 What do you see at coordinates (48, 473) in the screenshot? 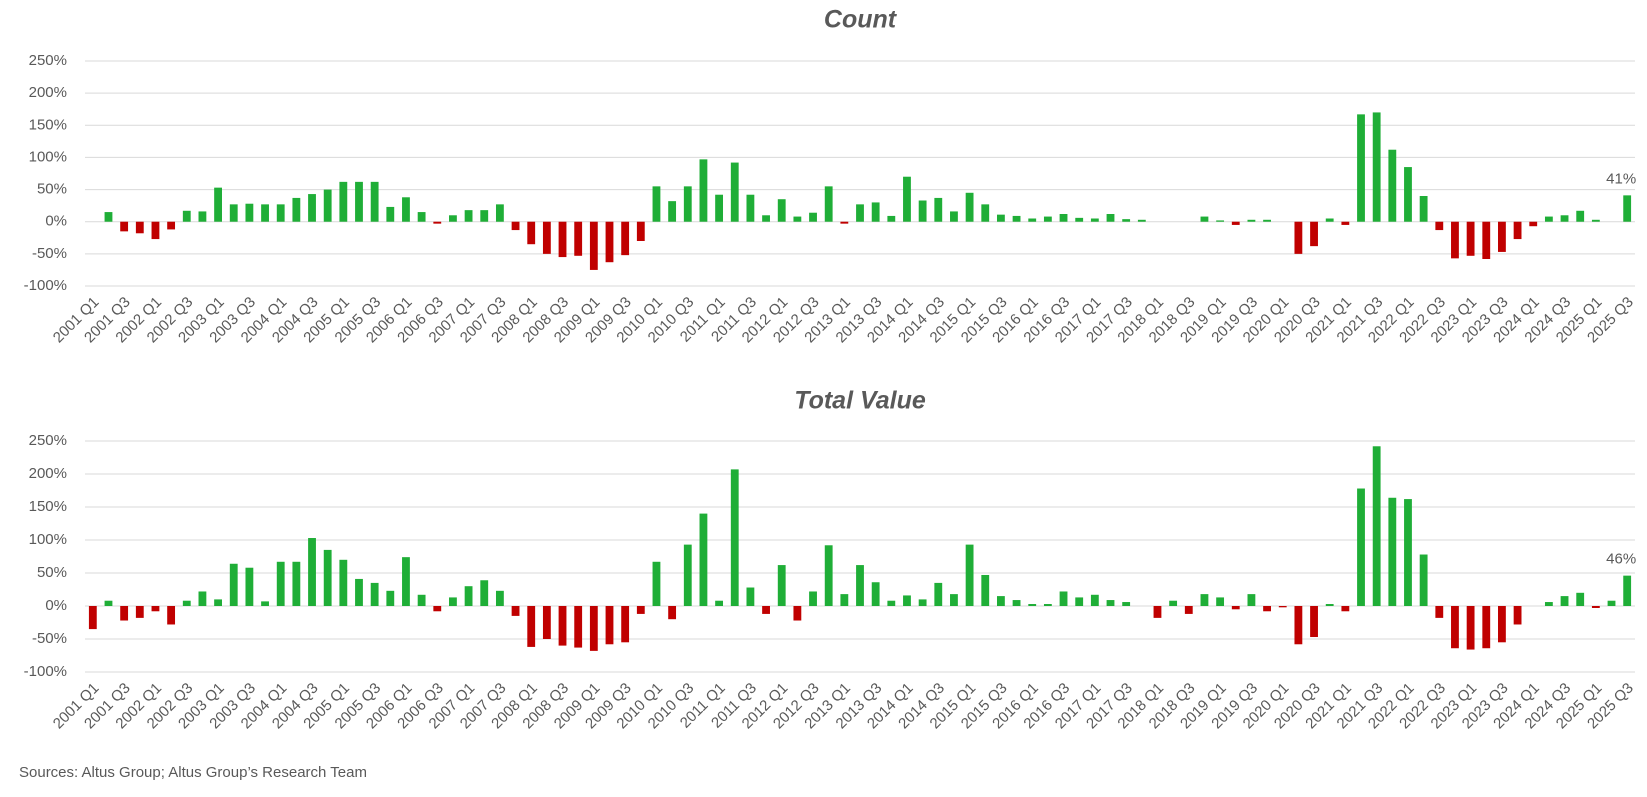
I see `y-tick-label: 200%` at bounding box center [48, 473].